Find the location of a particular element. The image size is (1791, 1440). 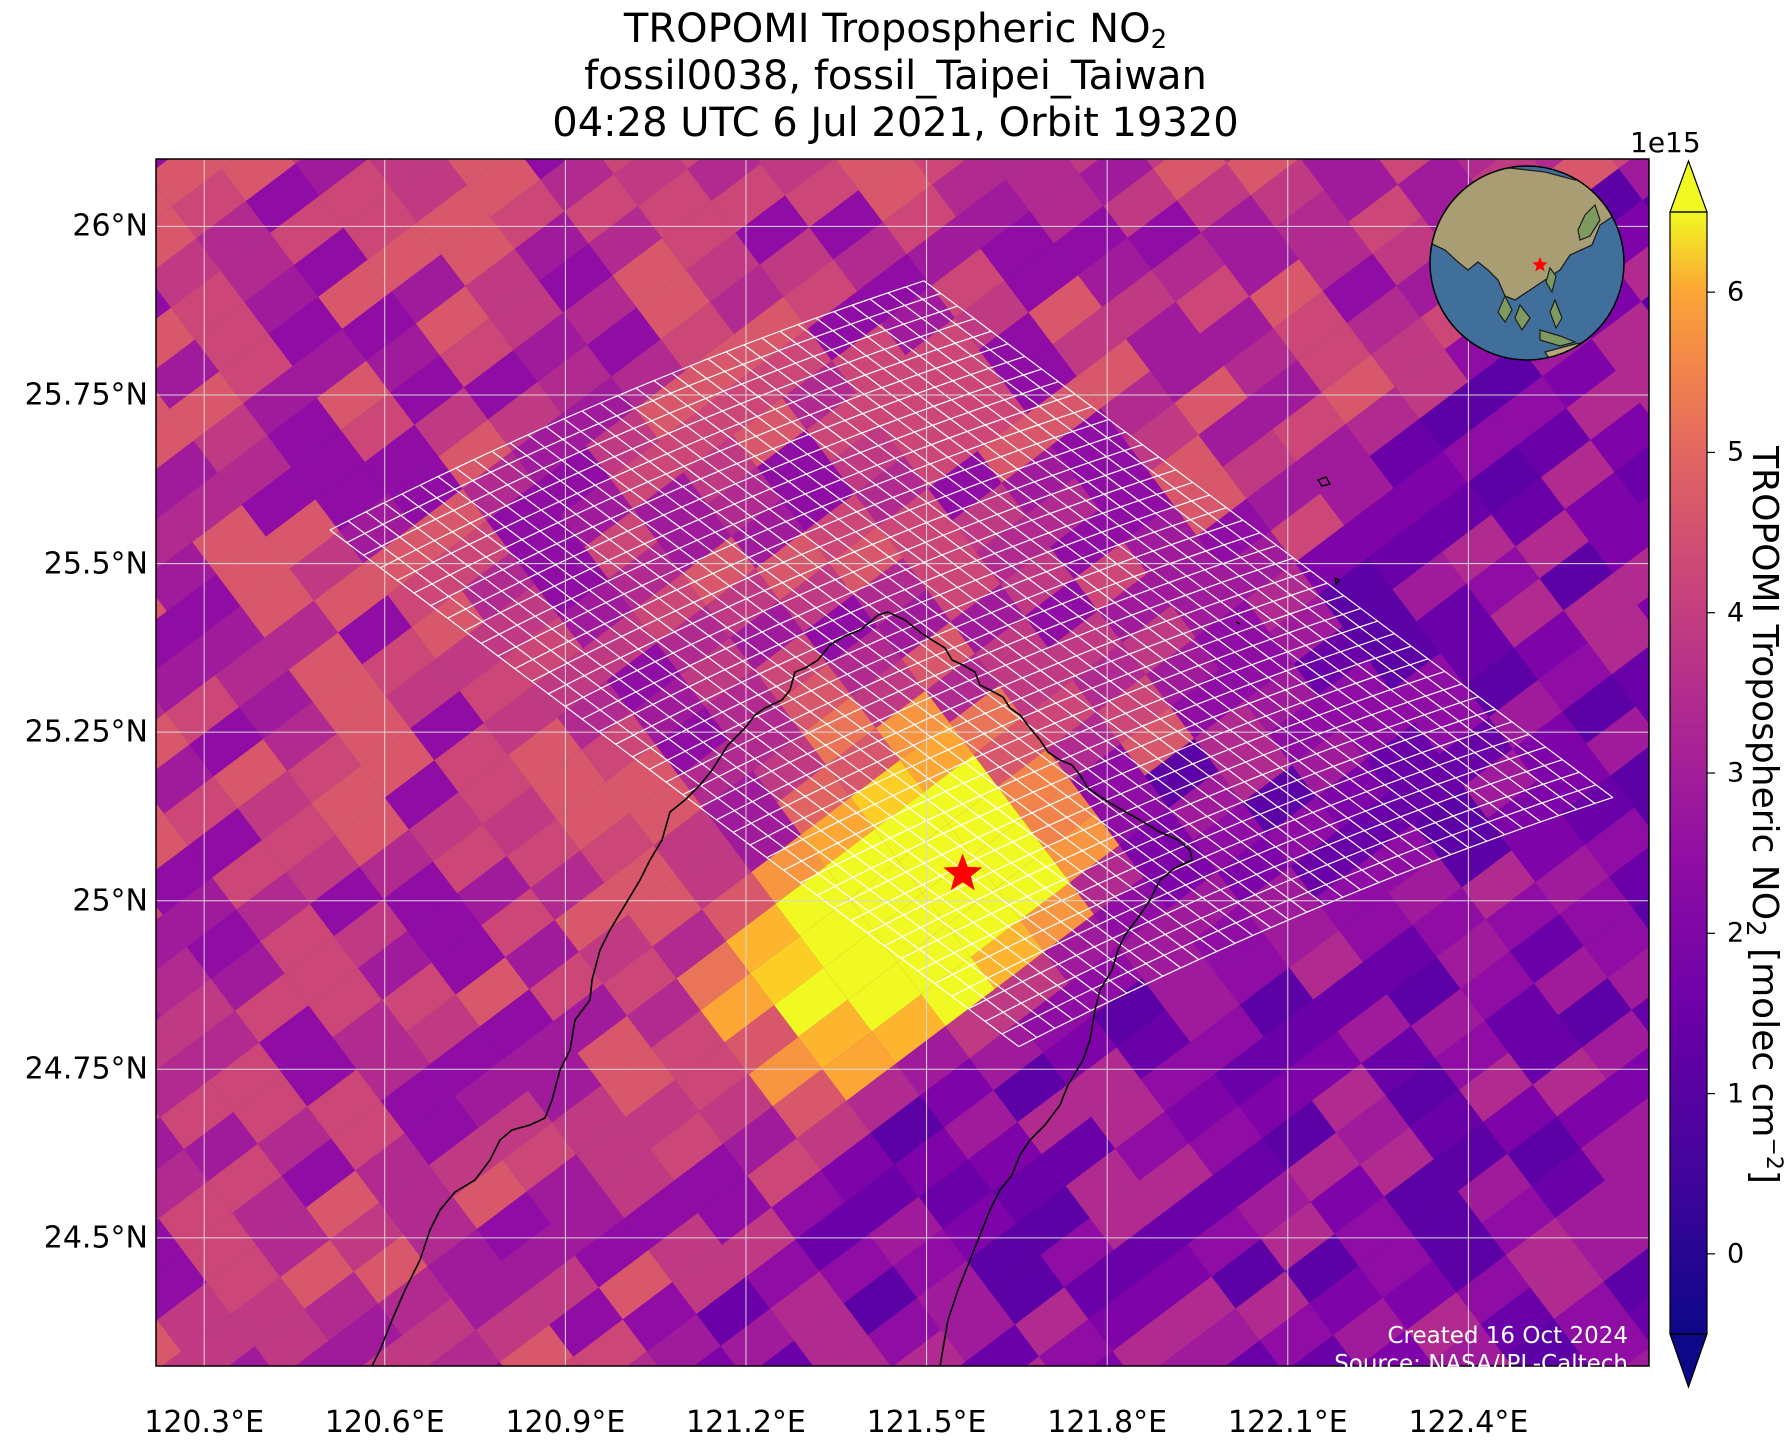

longitude-tick-label: 121.2°E is located at coordinates (746, 1422).